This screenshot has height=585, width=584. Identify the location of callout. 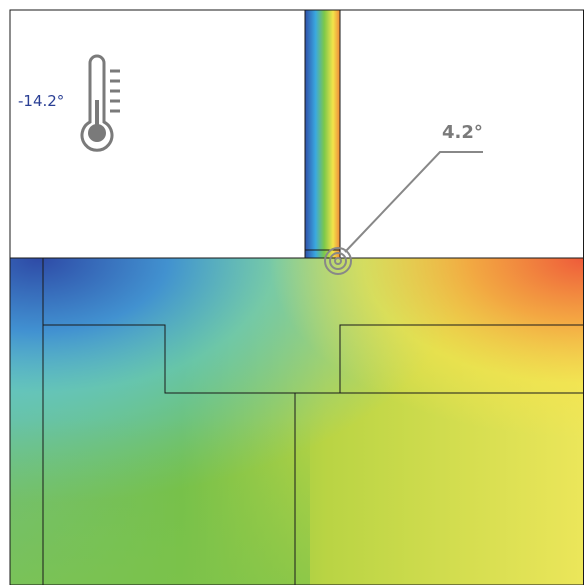
(403, 213).